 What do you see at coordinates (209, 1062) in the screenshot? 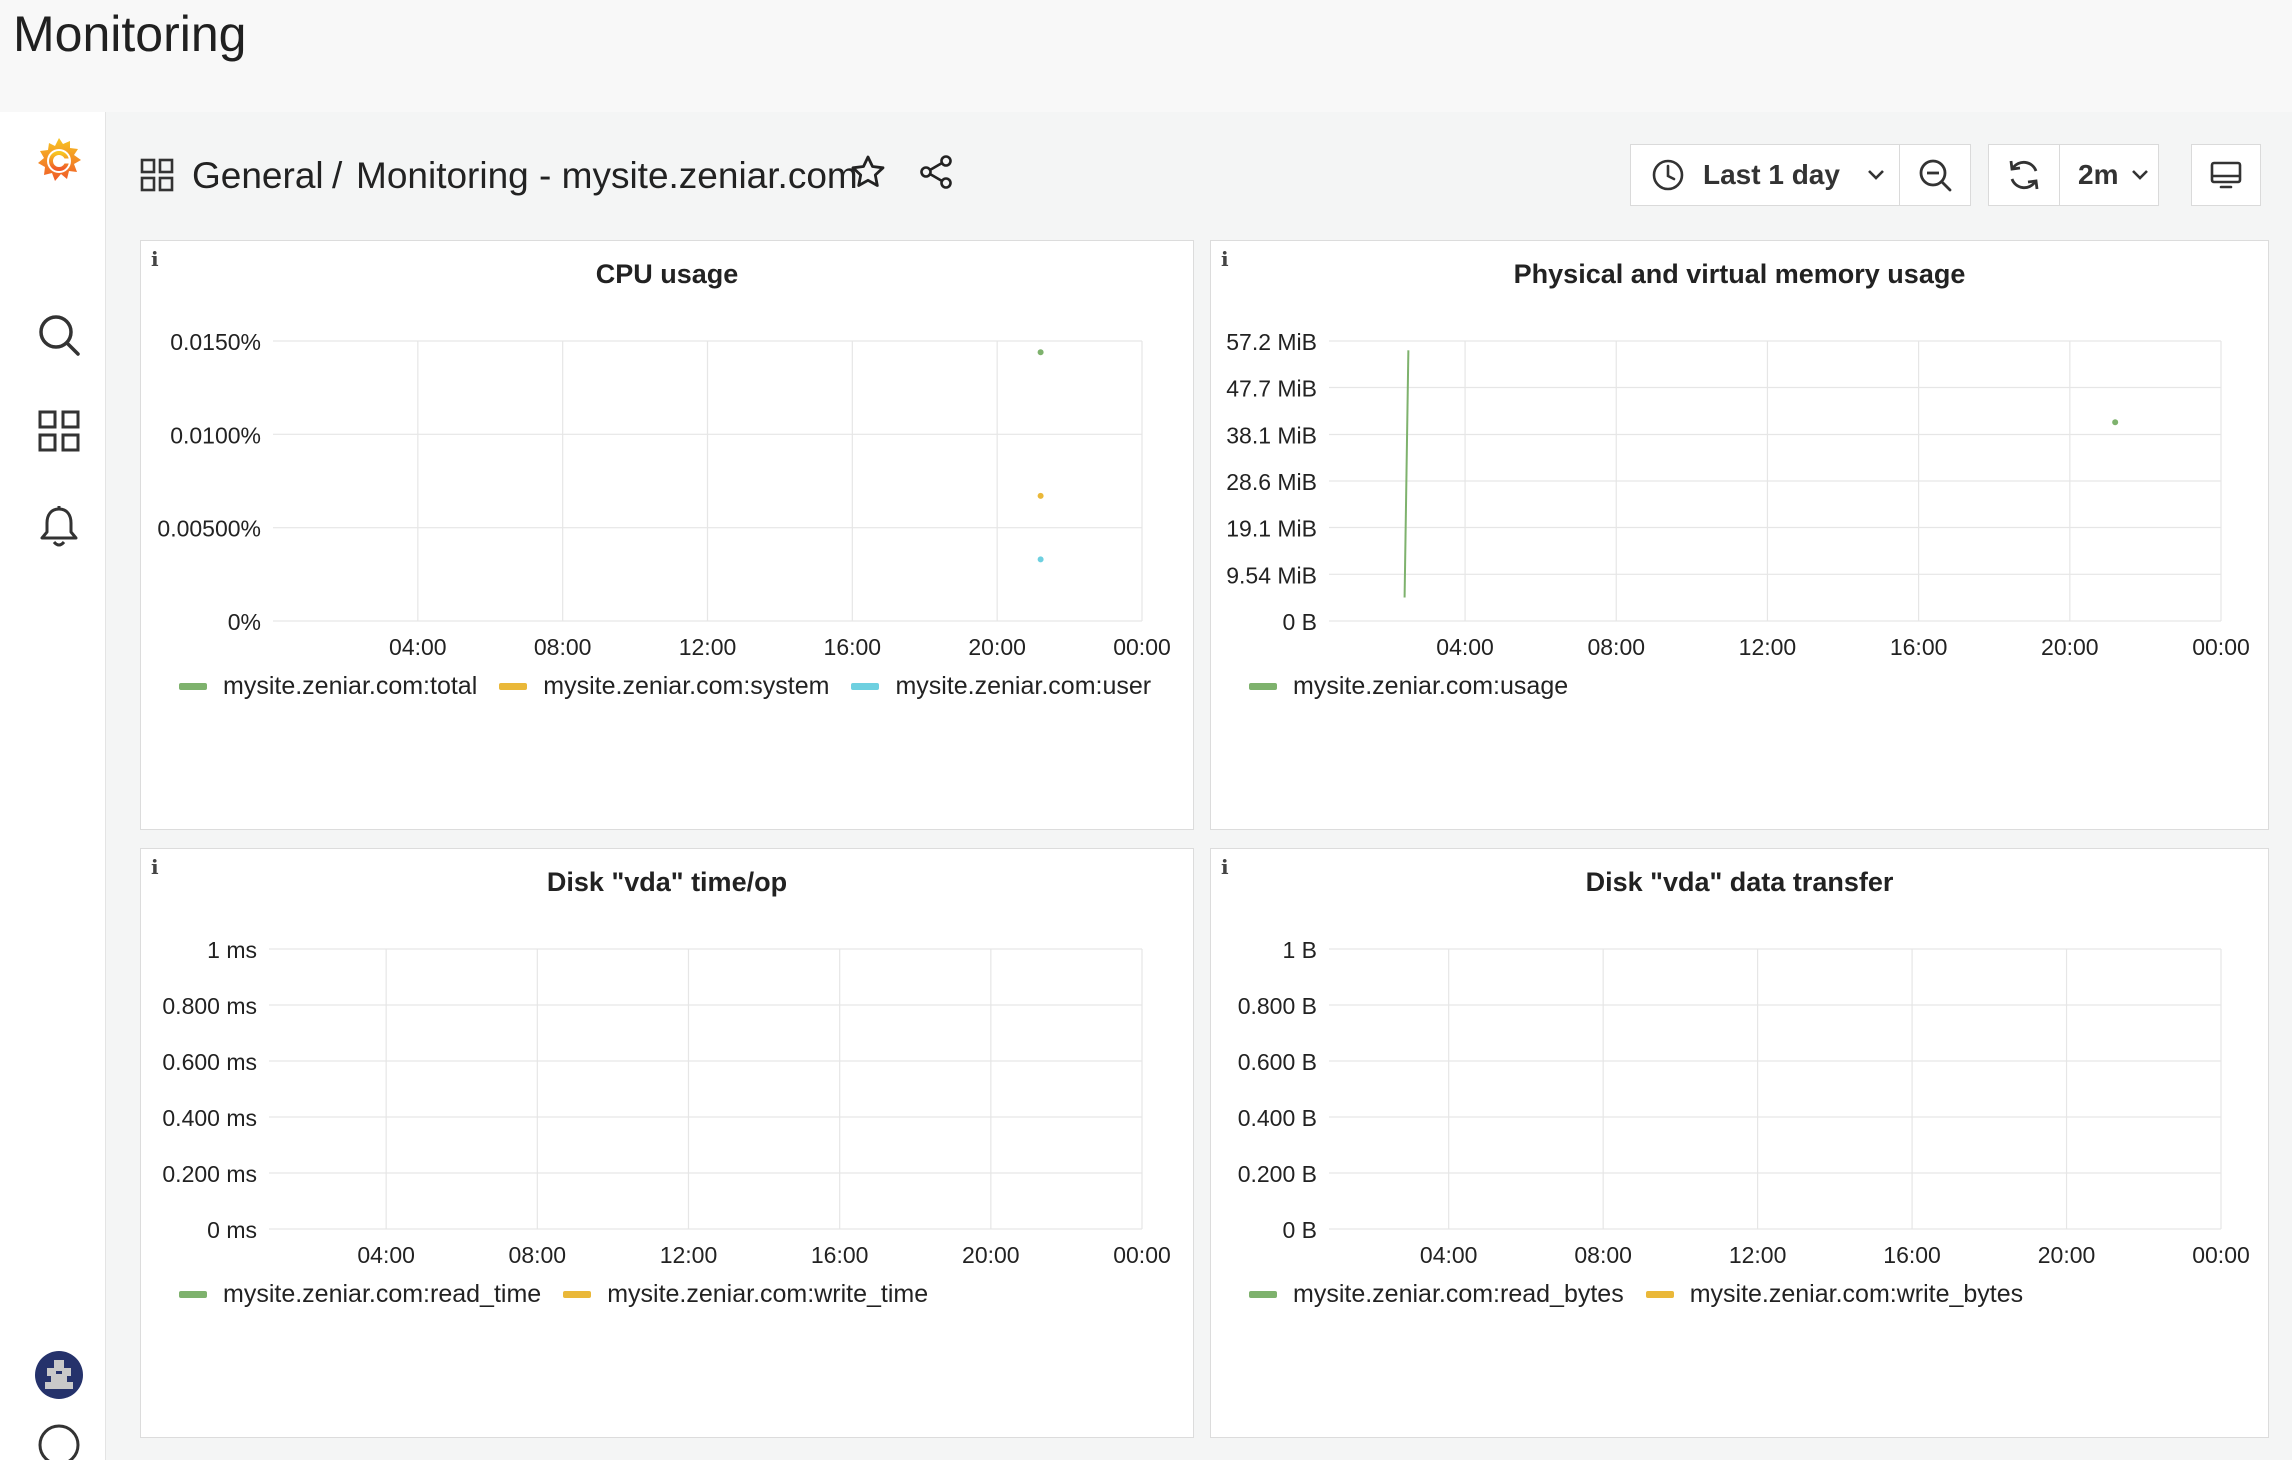
I see `y-tick-label: 0.600 ms` at bounding box center [209, 1062].